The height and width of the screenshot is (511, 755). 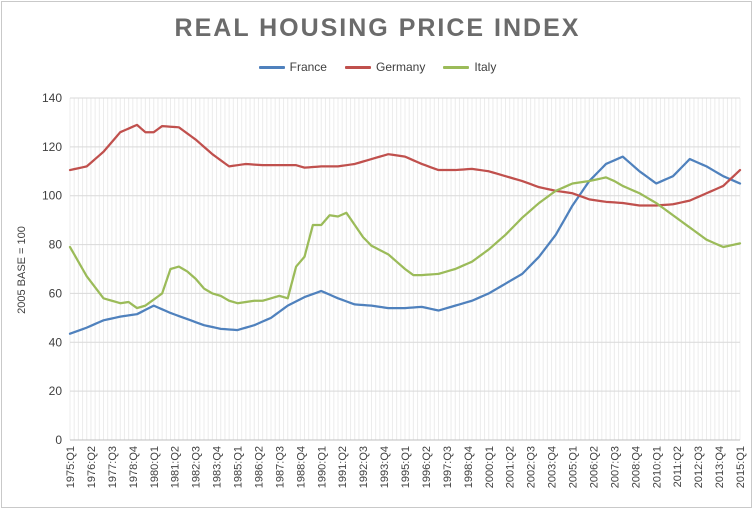 What do you see at coordinates (343, 467) in the screenshot?
I see `x-tick-label: 1991:Q2` at bounding box center [343, 467].